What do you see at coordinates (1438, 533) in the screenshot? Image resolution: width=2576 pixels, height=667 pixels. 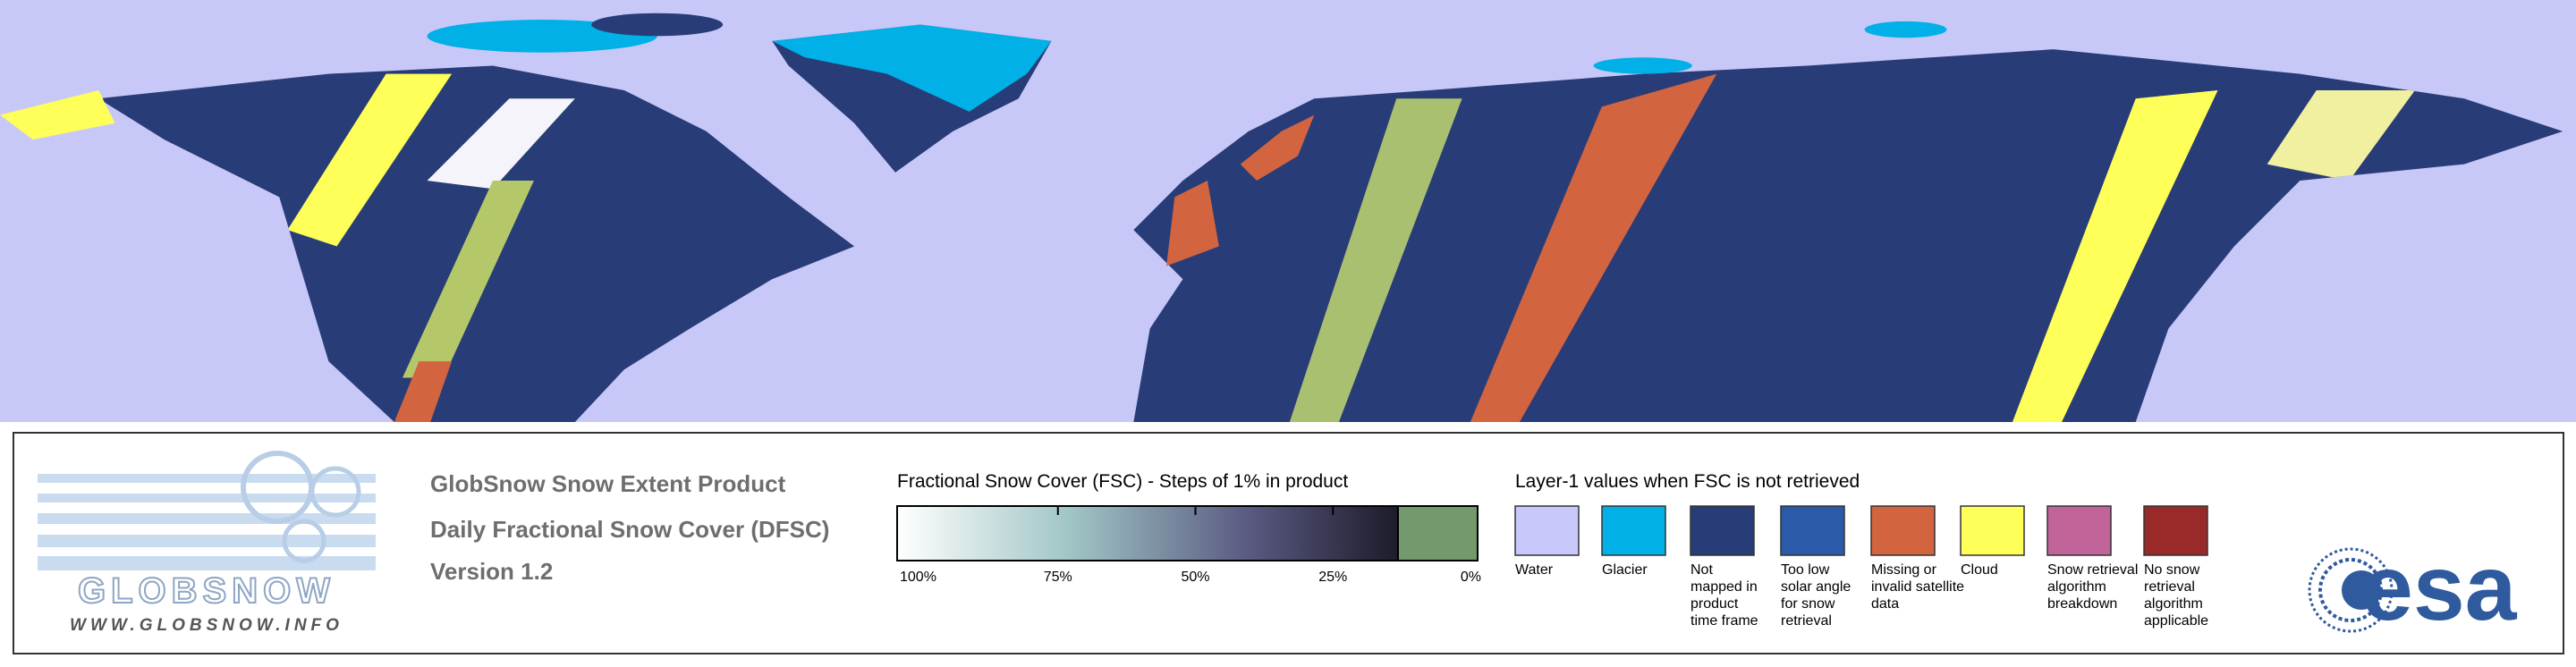 I see `fsc-zero-swatch` at bounding box center [1438, 533].